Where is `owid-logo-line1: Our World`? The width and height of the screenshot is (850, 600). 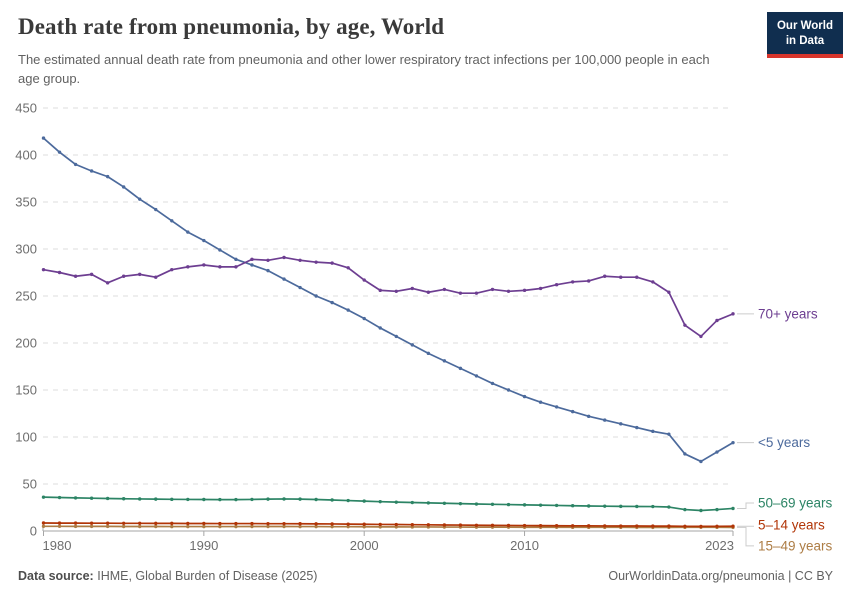 owid-logo-line1: Our World is located at coordinates (804, 26).